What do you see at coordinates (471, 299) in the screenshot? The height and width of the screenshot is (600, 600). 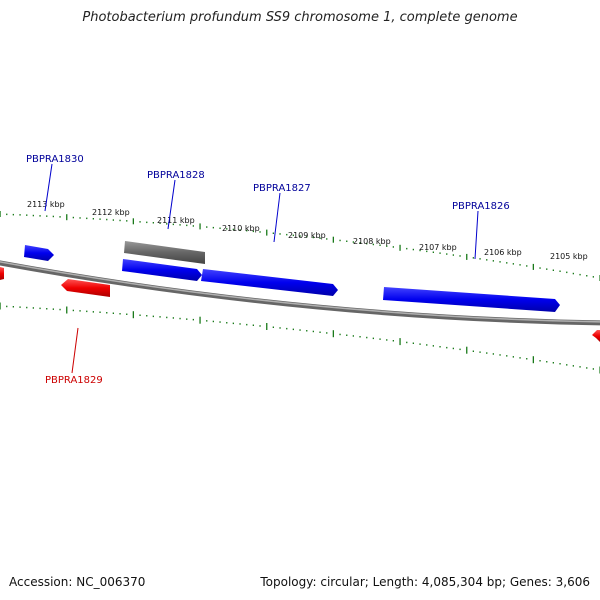 I see `gene-pbpra1826` at bounding box center [471, 299].